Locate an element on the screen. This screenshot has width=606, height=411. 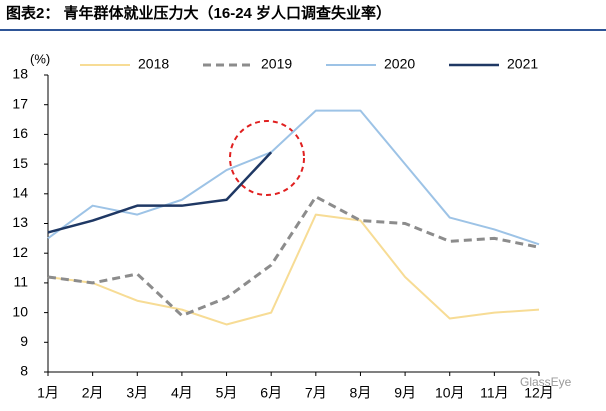
x-tick-label: 11月 is located at coordinates (494, 393).